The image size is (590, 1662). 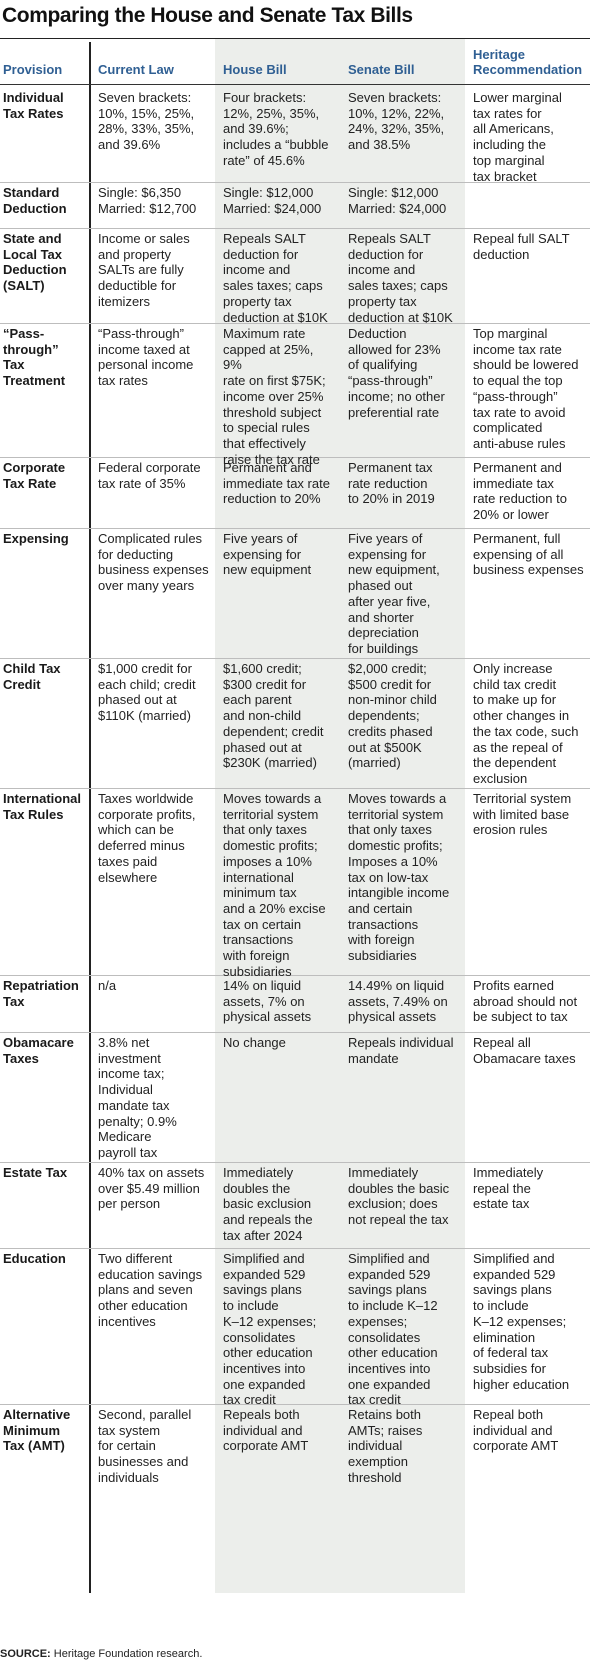 I want to click on header-house-bill: House Bill, so click(x=255, y=70).